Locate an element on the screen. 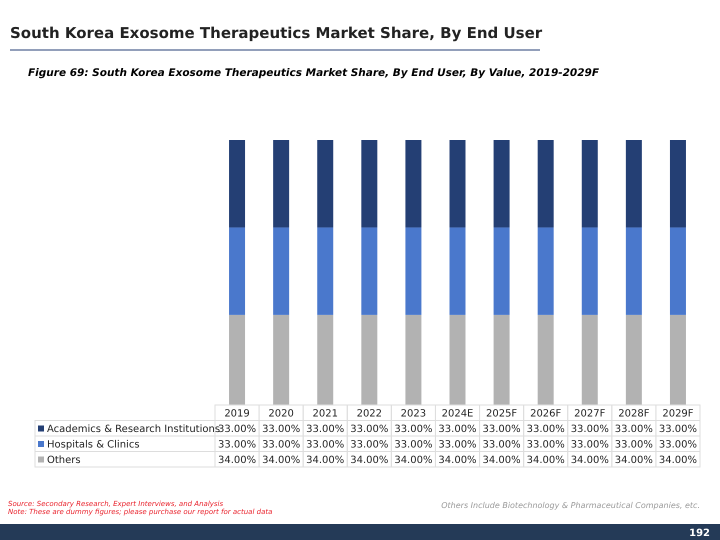 This screenshot has width=720, height=540. text: 192 is located at coordinates (699, 533).